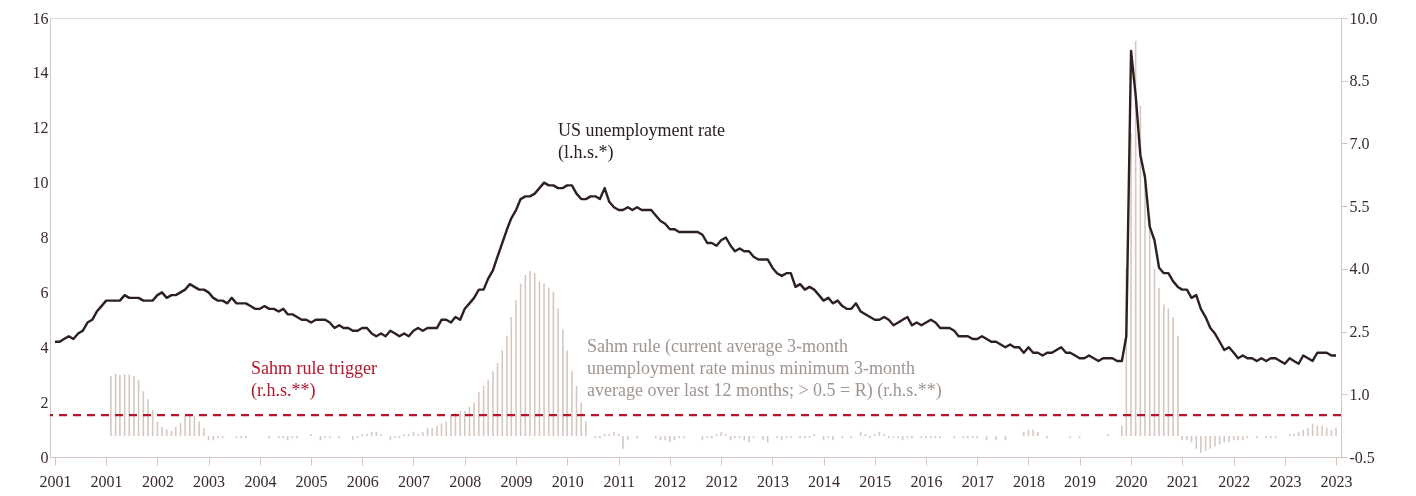 The width and height of the screenshot is (1416, 496). I want to click on annotation: US unemployment rate (l.h.s.*), so click(641, 141).